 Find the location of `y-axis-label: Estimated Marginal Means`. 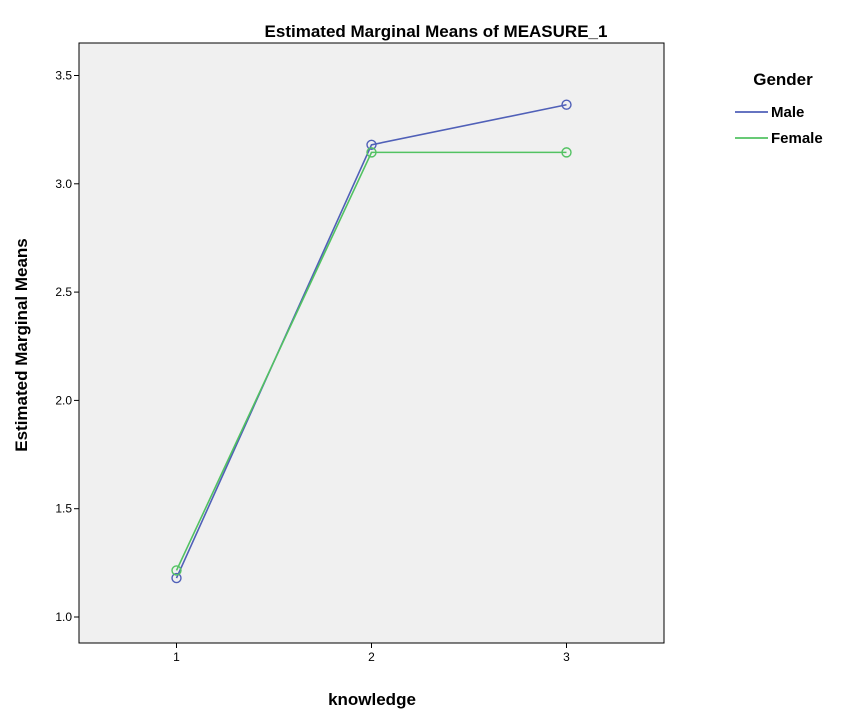

y-axis-label: Estimated Marginal Means is located at coordinates (21, 345).